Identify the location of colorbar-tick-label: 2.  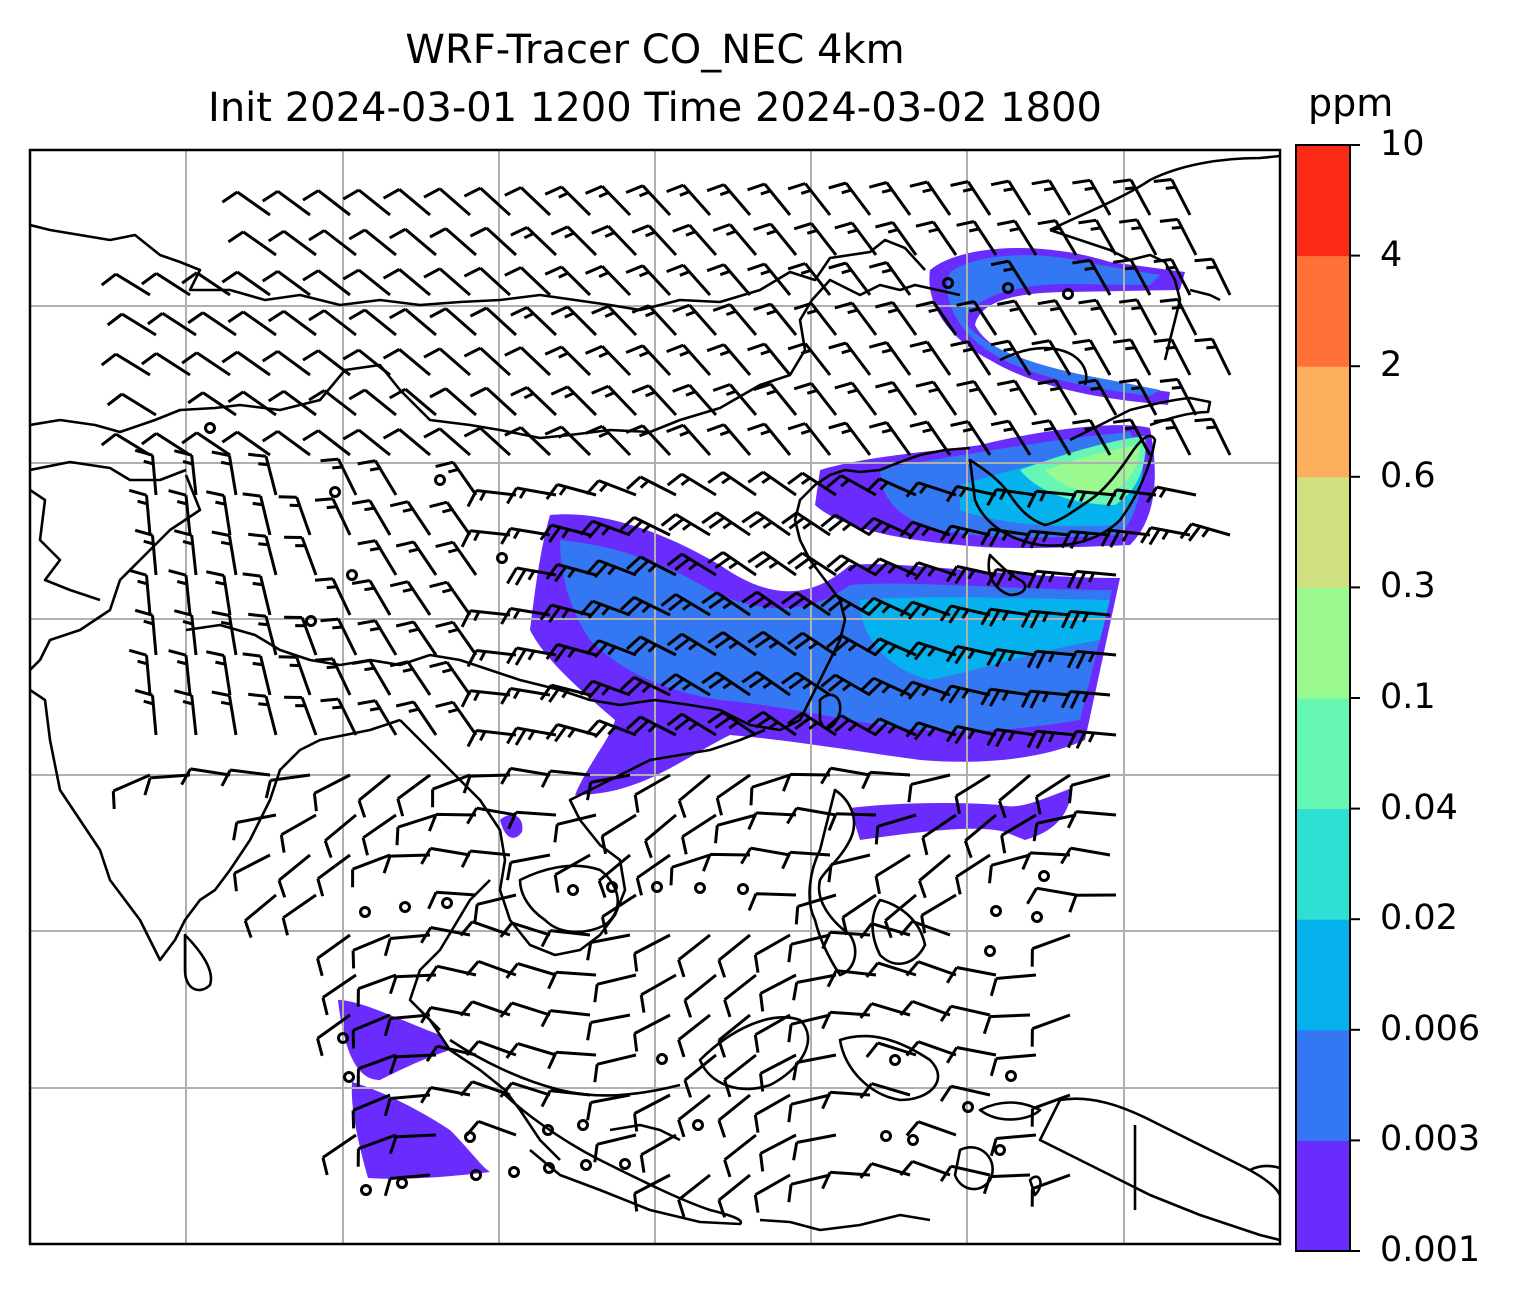
(1391, 365).